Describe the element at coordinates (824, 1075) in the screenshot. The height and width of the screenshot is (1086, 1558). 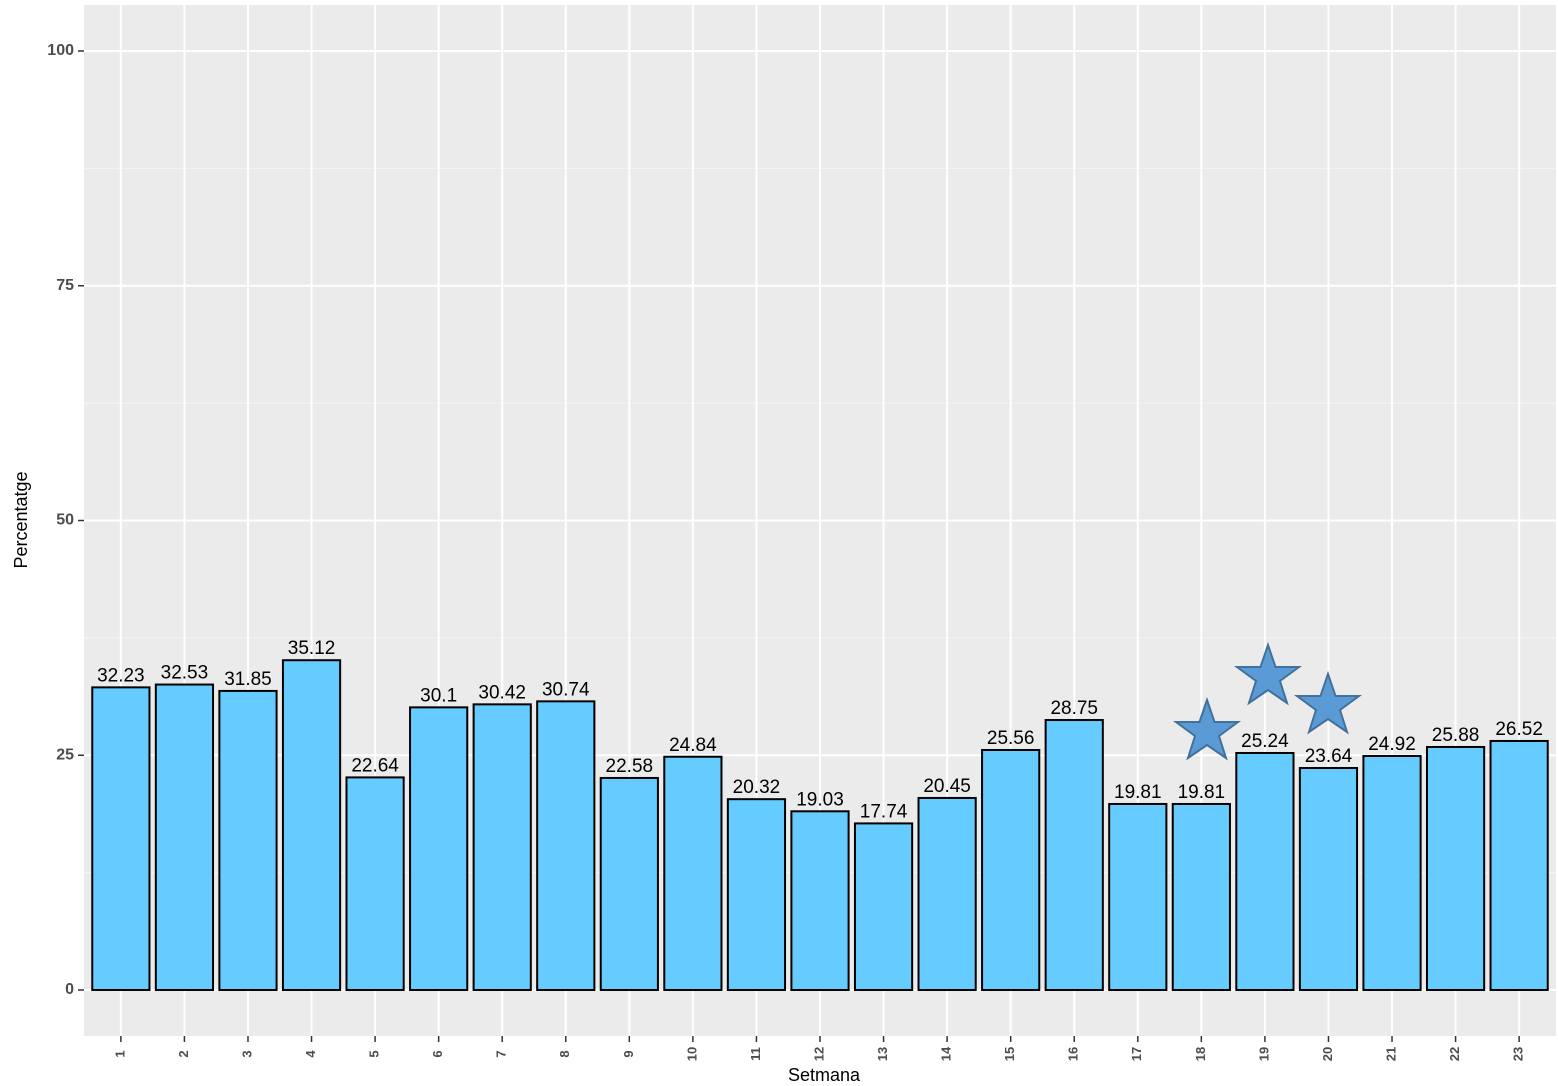
I see `x-axis-title: Setmana` at that location.